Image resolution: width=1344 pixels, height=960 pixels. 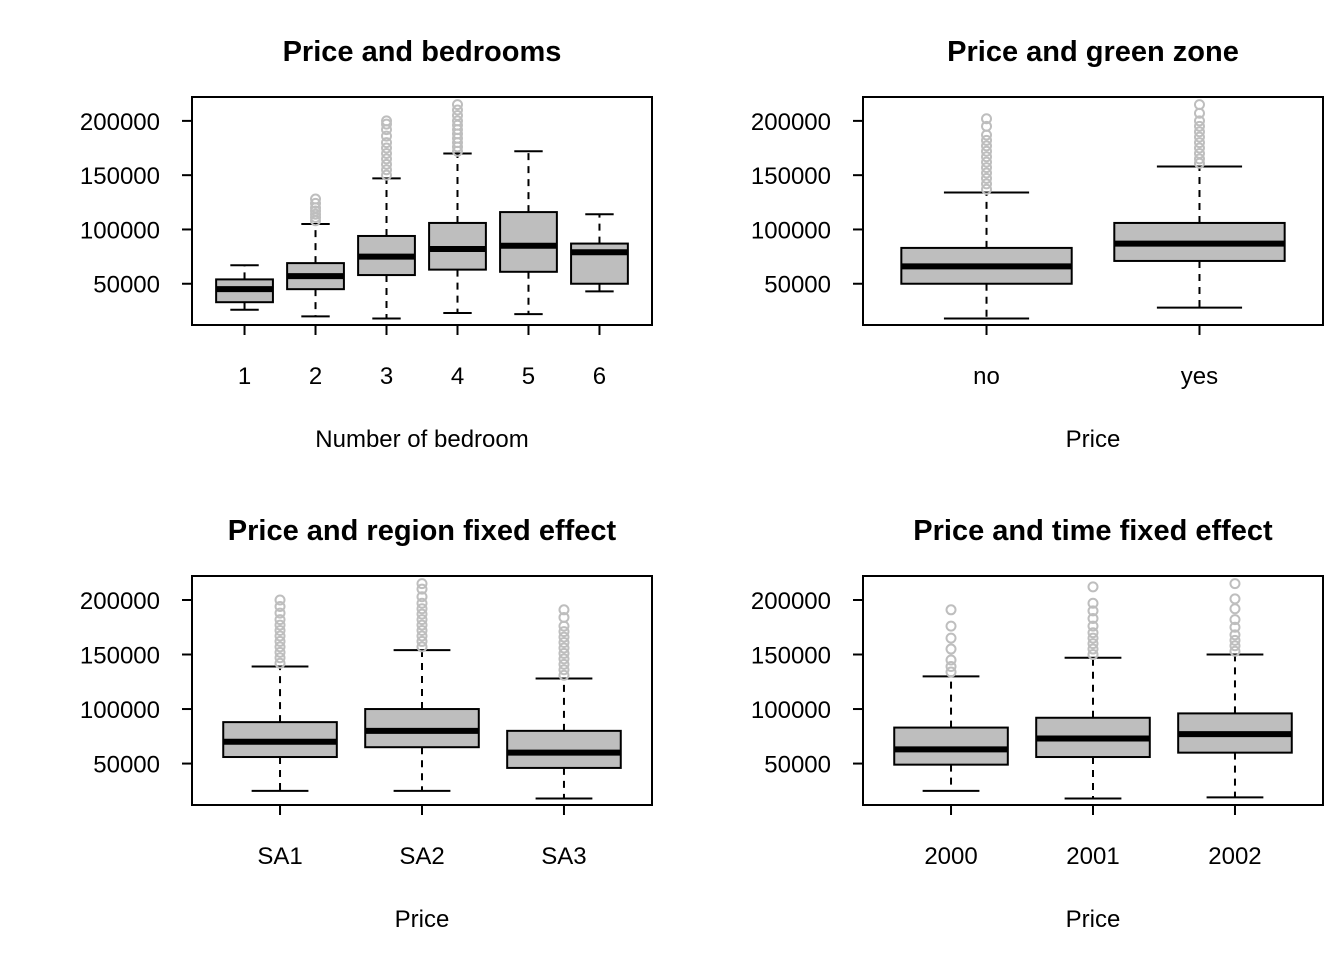 What do you see at coordinates (1199, 376) in the screenshot?
I see `x-tick-label: yes` at bounding box center [1199, 376].